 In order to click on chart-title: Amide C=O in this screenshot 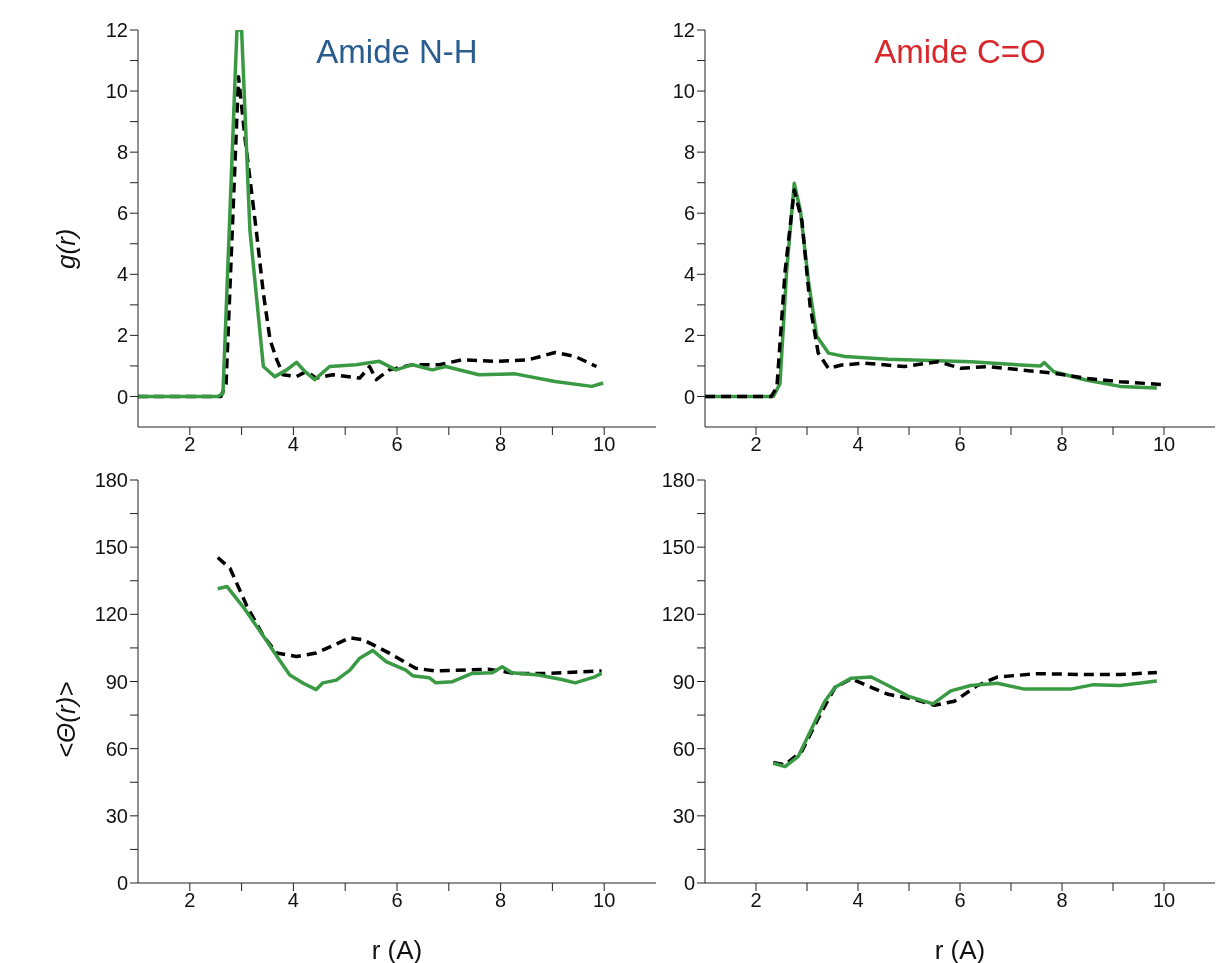, I will do `click(960, 52)`.